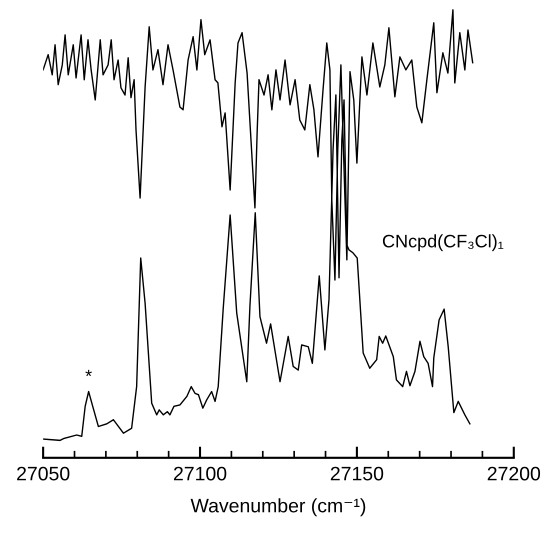 The width and height of the screenshot is (546, 533). I want to click on x-axis-title: Wavenumber (cm⁻¹), so click(278, 507).